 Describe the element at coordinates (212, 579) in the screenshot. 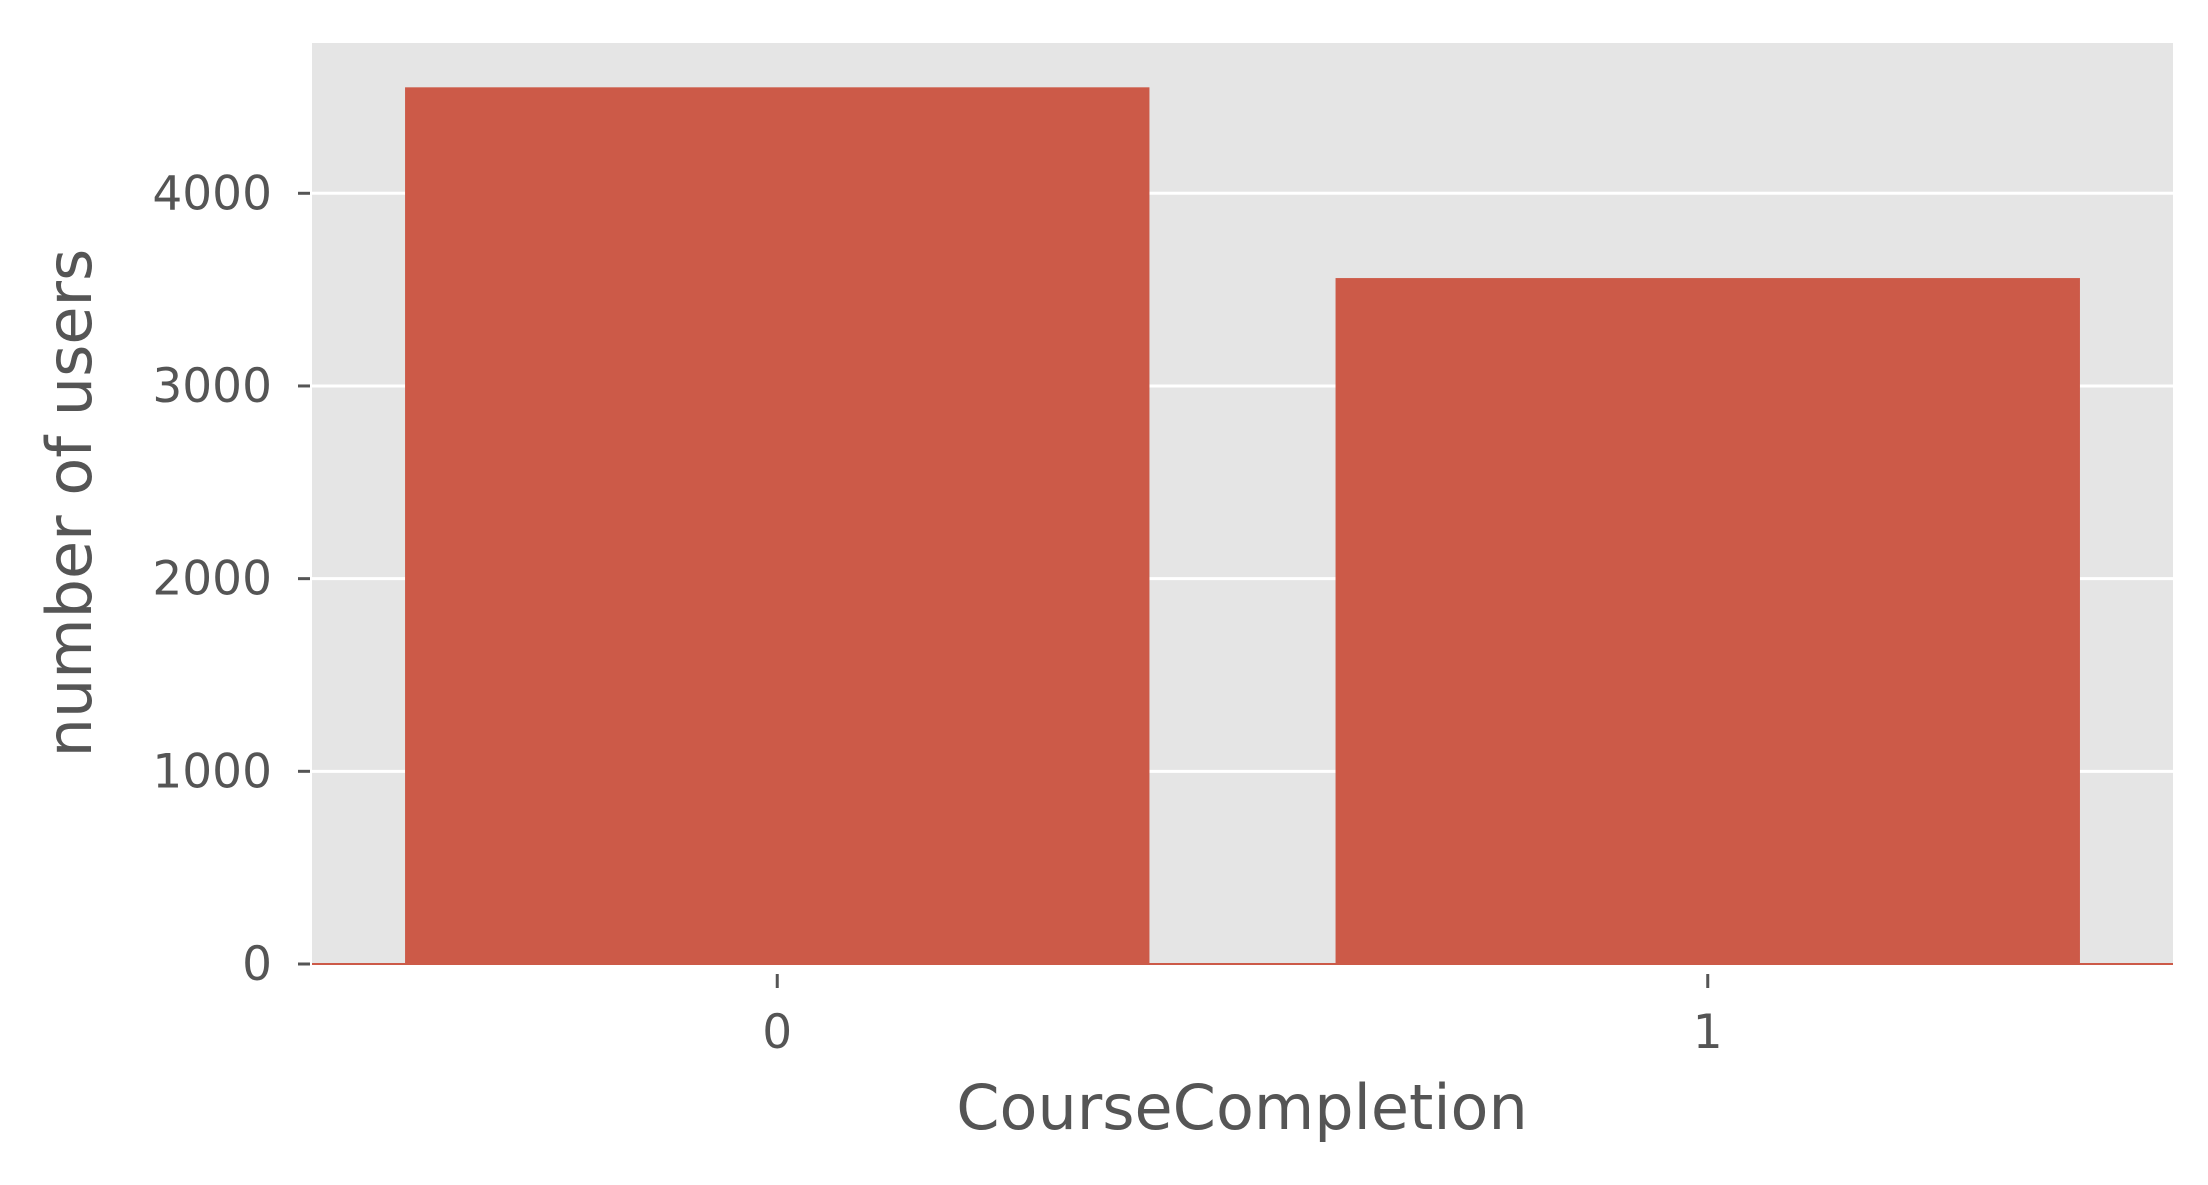

I see `y-tick-label-2000: 2000` at that location.